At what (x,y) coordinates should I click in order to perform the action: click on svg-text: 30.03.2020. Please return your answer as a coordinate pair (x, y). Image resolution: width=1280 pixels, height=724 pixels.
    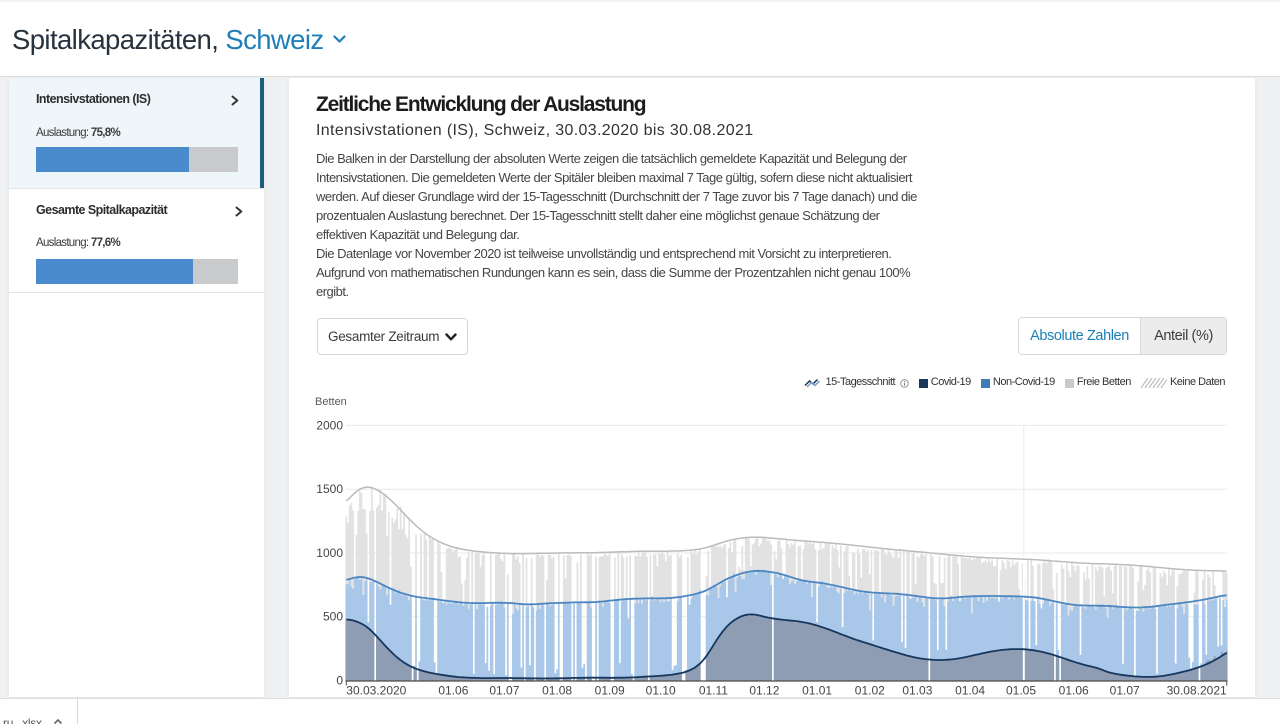
    Looking at the image, I should click on (376, 691).